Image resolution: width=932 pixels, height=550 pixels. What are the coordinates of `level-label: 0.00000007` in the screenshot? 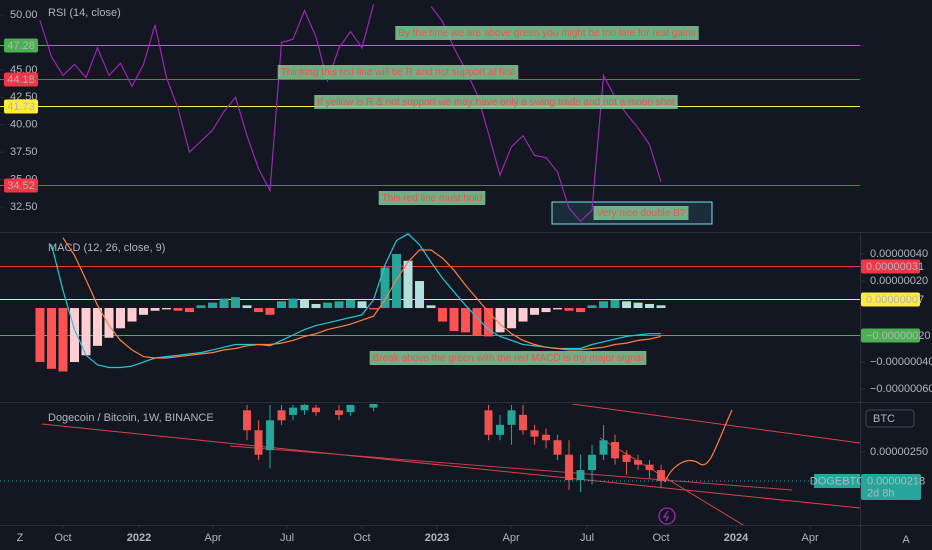 It's located at (895, 300).